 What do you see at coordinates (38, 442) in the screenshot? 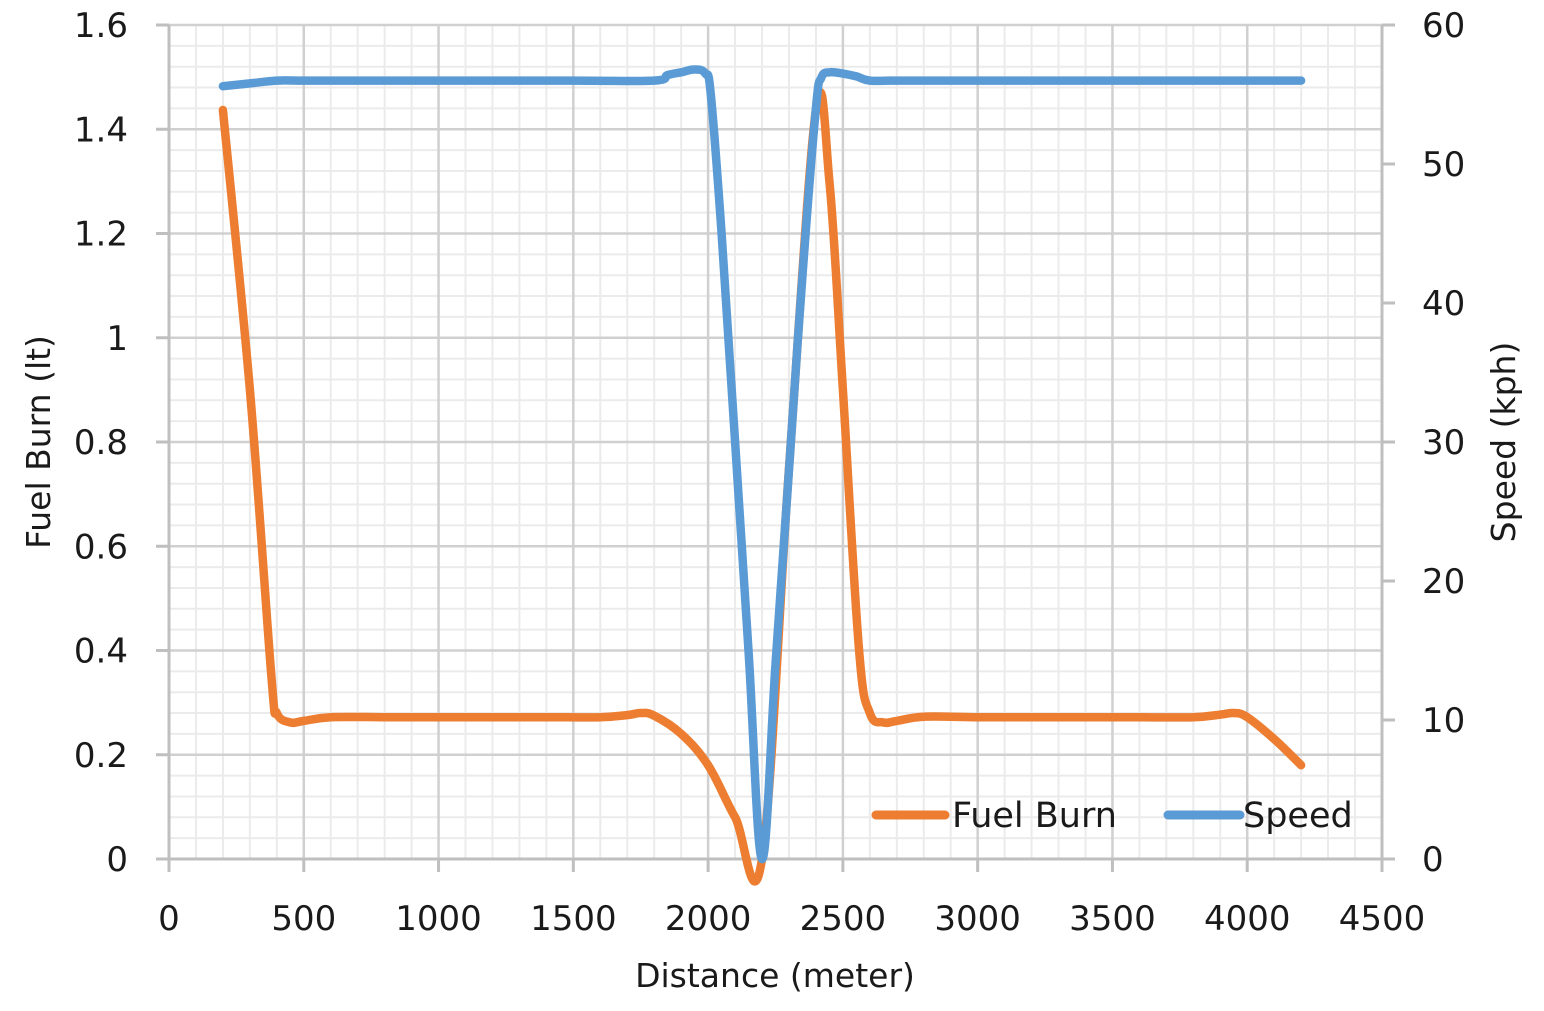
I see `y-left-axis-title: Fuel Burn (lt)` at bounding box center [38, 442].